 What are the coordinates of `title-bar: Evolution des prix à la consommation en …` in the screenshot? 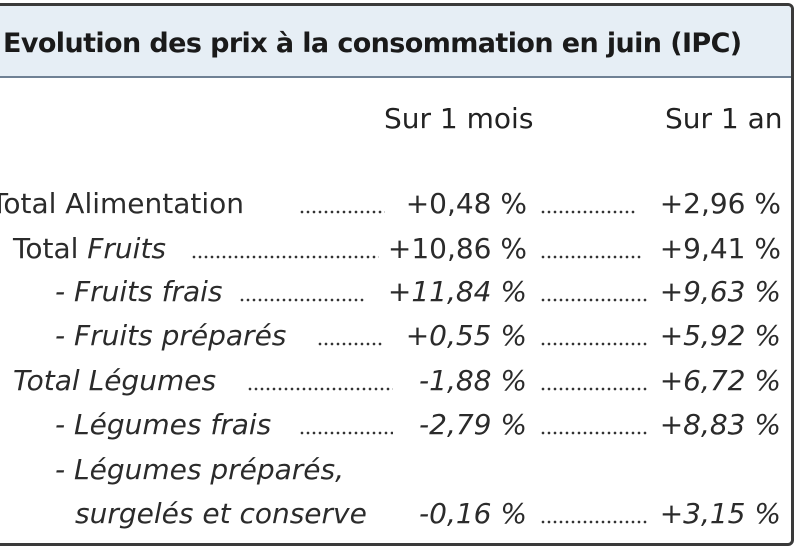 It's located at (395, 42).